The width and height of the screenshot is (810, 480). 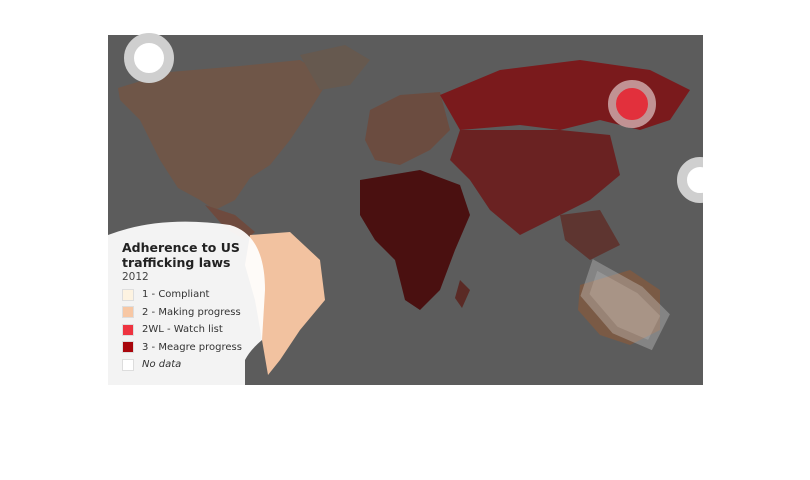 I want to click on highlight-area, so click(x=625, y=305).